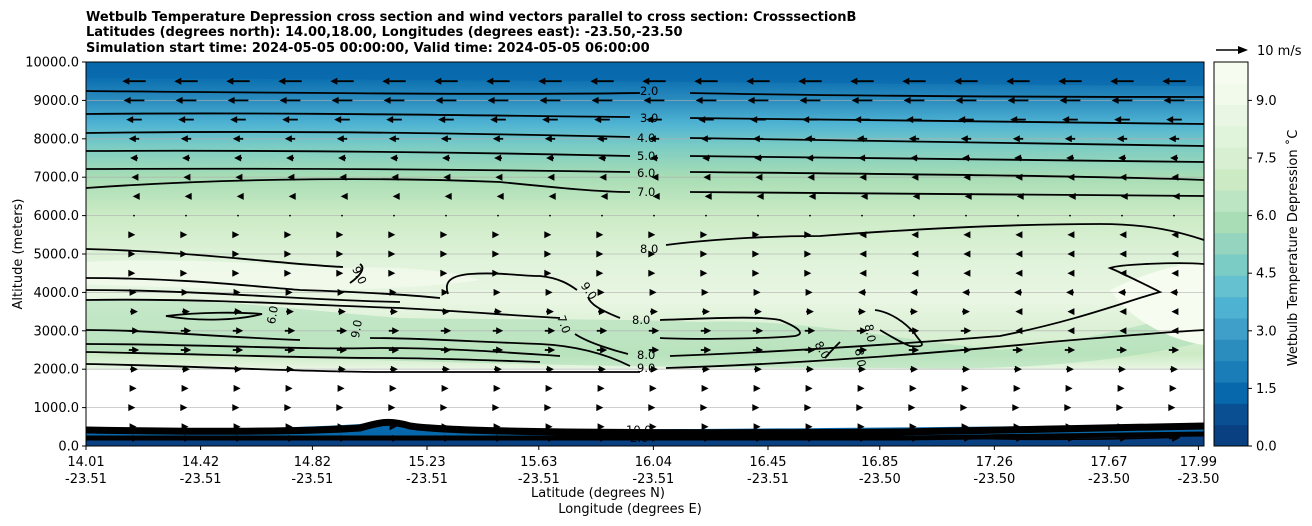  What do you see at coordinates (645, 74) in the screenshot?
I see `upper-dry-band` at bounding box center [645, 74].